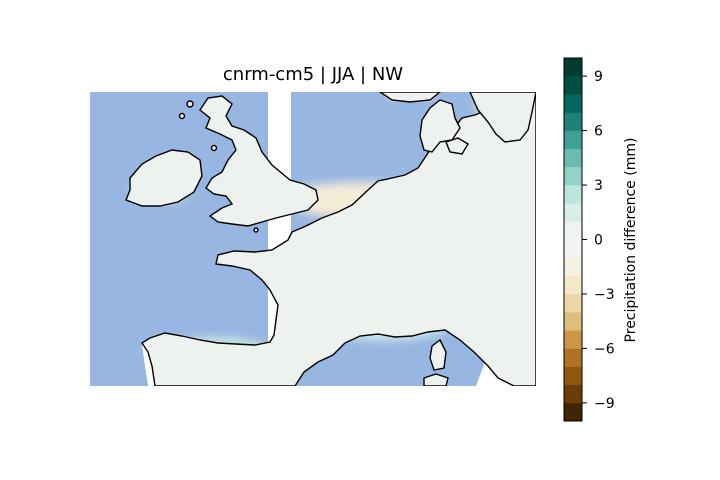 Image resolution: width=720 pixels, height=480 pixels. I want to click on colorbar-tick-label: 6, so click(598, 132).